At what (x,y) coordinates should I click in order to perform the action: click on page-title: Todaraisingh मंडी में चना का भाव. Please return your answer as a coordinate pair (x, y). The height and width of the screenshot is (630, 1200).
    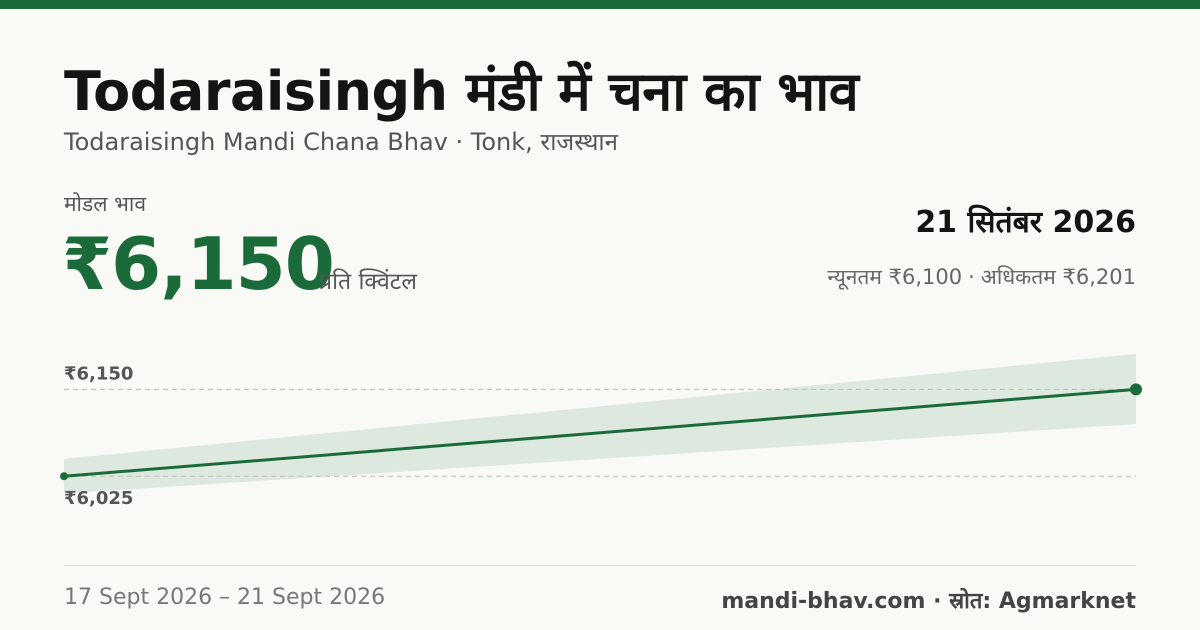
    Looking at the image, I should click on (461, 91).